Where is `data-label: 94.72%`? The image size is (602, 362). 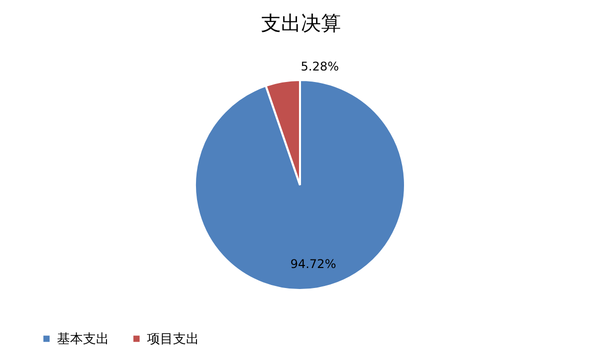 data-label: 94.72% is located at coordinates (313, 263).